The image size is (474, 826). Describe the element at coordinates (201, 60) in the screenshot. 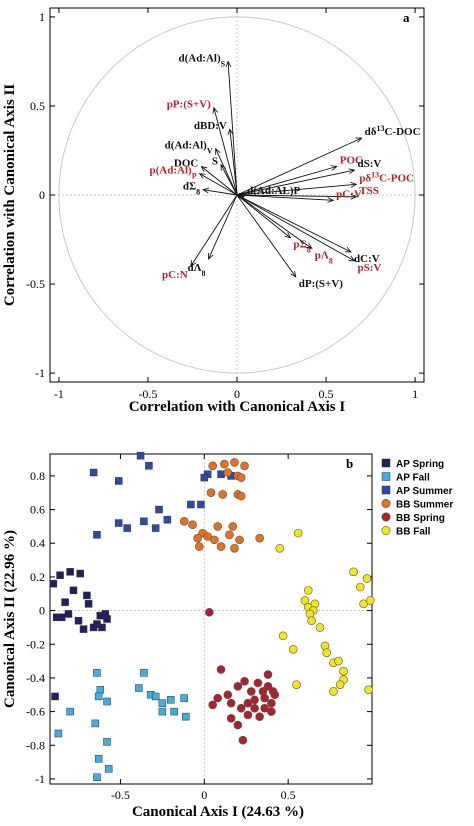

I see `vector-label: d(Ad:Al)S` at that location.